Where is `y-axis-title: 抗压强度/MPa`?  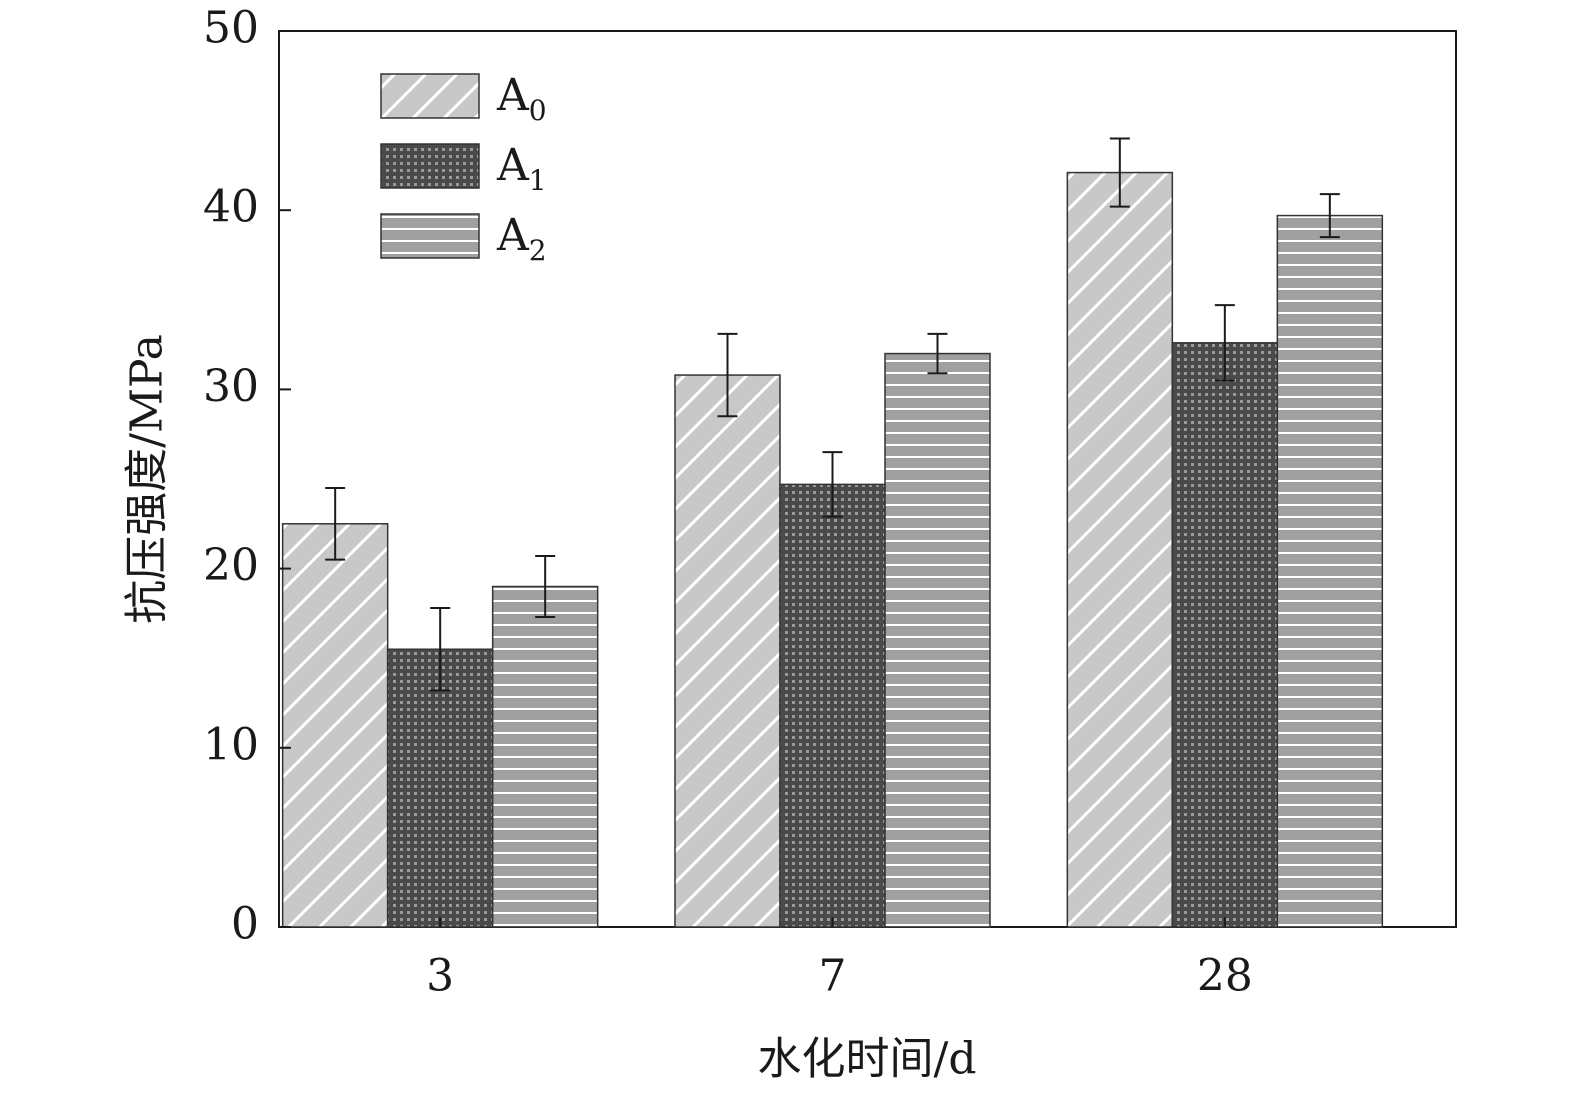
y-axis-title: 抗压强度/MPa is located at coordinates (147, 479).